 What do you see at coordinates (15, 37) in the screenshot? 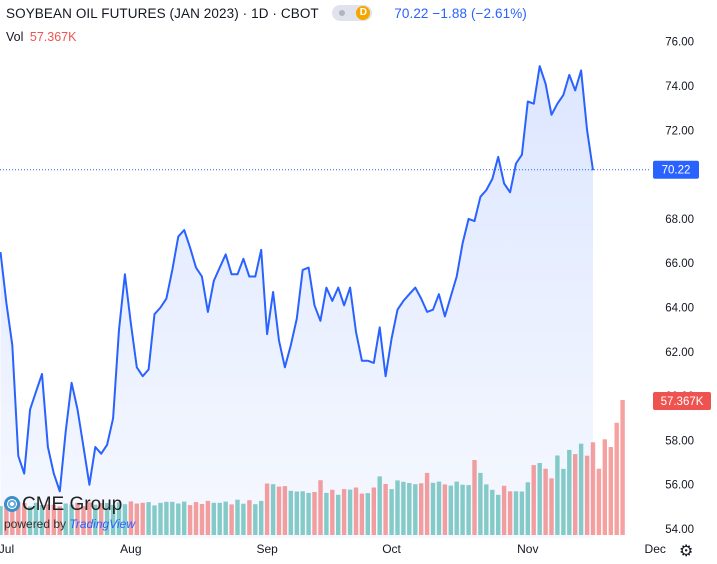
I see `volume-label: Vol` at bounding box center [15, 37].